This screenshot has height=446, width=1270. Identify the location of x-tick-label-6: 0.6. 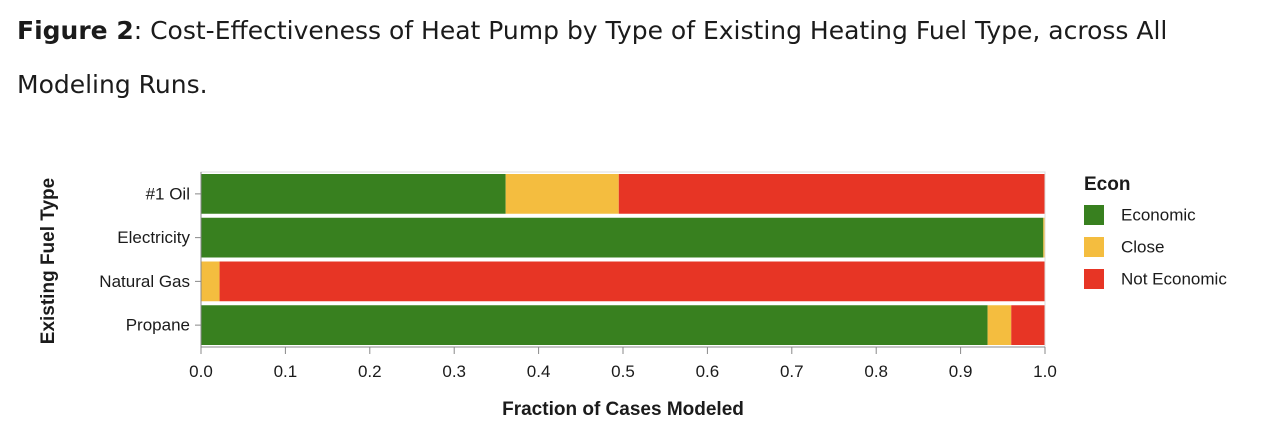
(708, 371).